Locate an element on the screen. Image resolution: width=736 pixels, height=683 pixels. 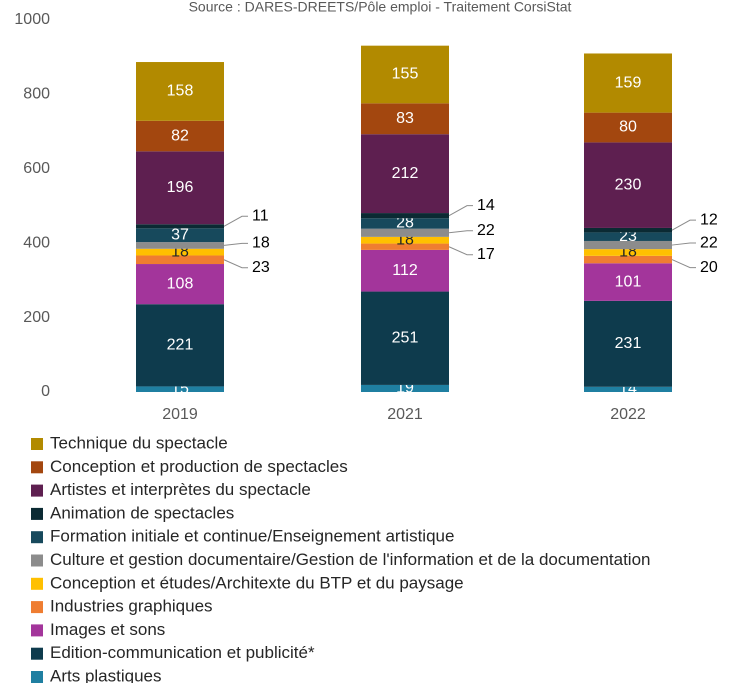
legend-label: Conception et production de spectacles is located at coordinates (199, 466).